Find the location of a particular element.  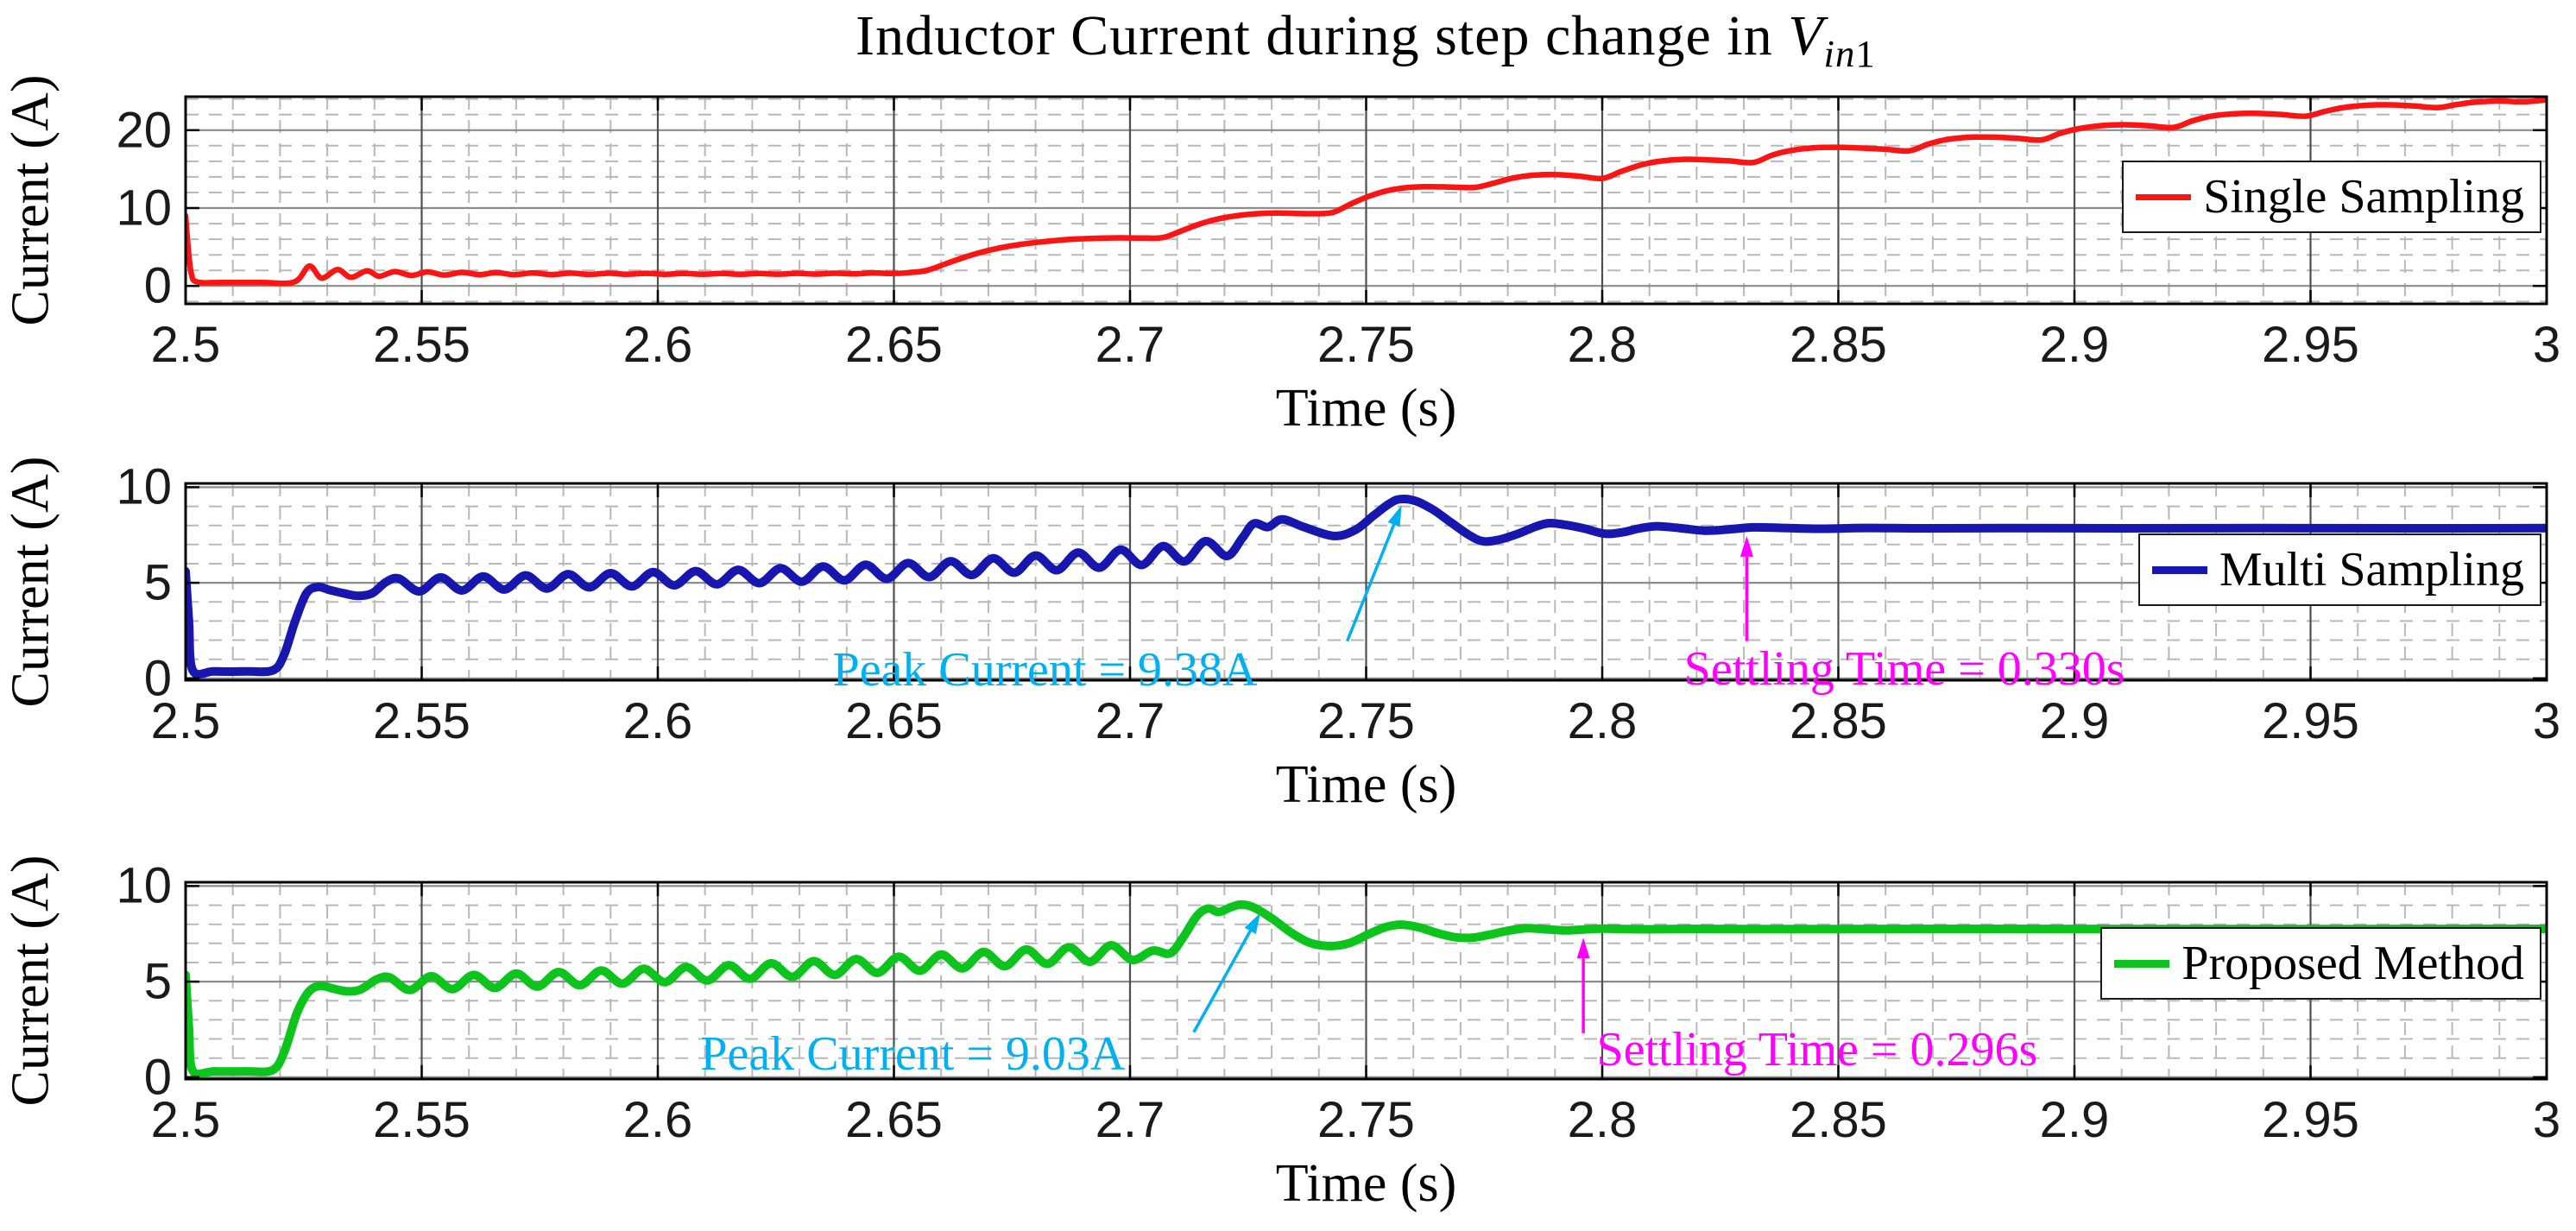

legend-multi-sampling: Multi Sampling is located at coordinates (2339, 569).